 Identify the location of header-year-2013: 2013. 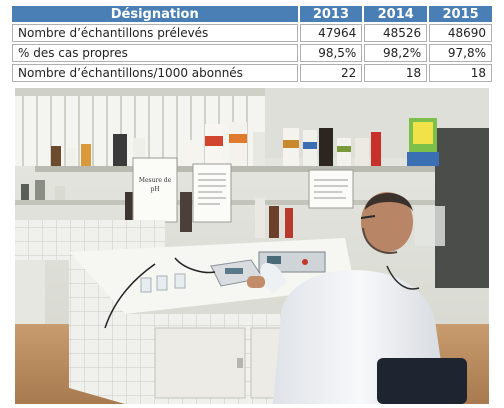
(331, 14).